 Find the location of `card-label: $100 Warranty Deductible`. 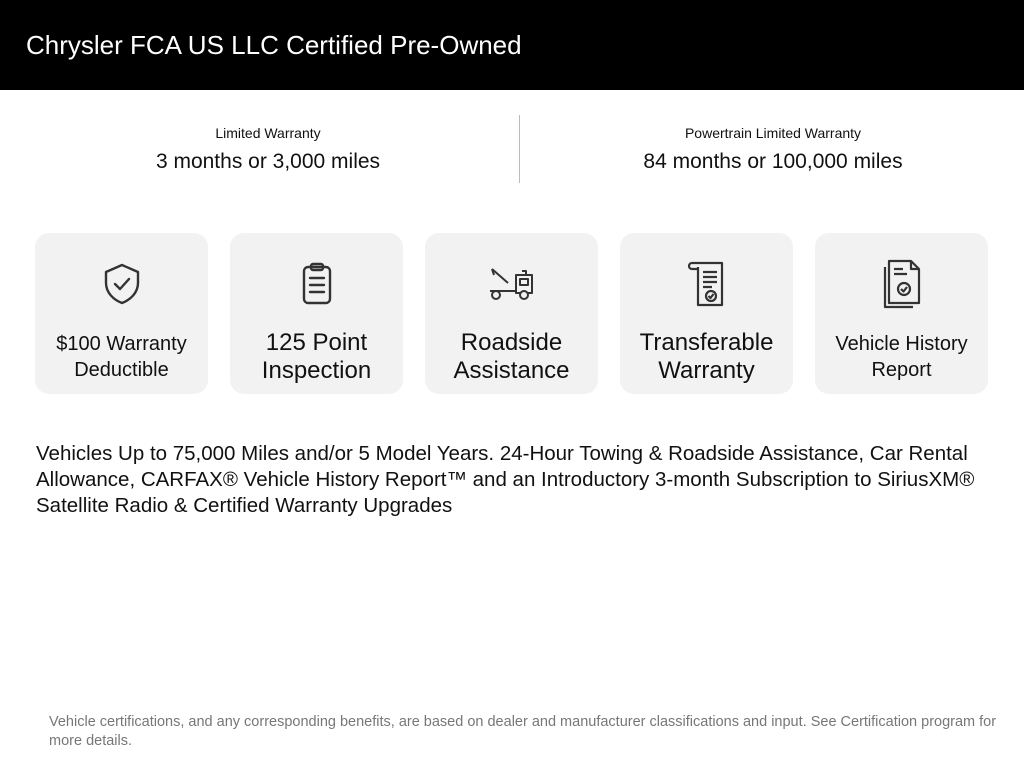

card-label: $100 Warranty Deductible is located at coordinates (121, 357).